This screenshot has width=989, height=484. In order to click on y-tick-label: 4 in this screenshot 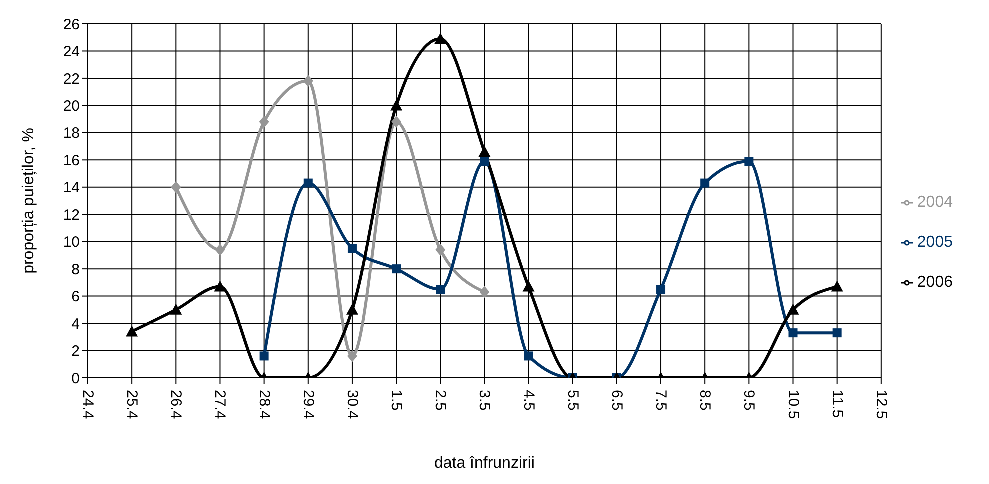, I will do `click(76, 324)`.